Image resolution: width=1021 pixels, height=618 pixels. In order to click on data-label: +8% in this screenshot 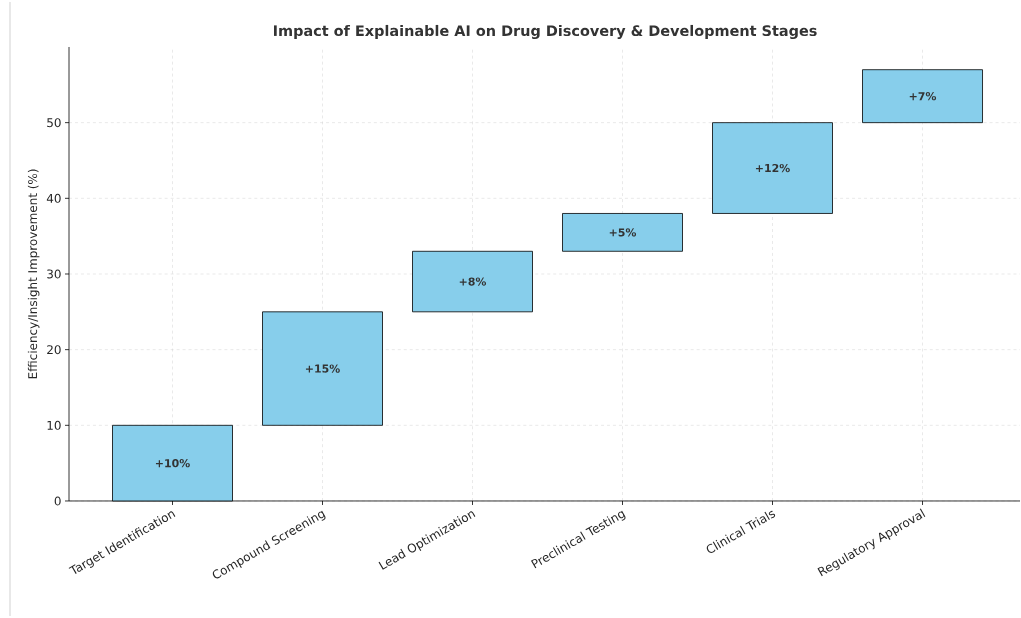, I will do `click(473, 281)`.